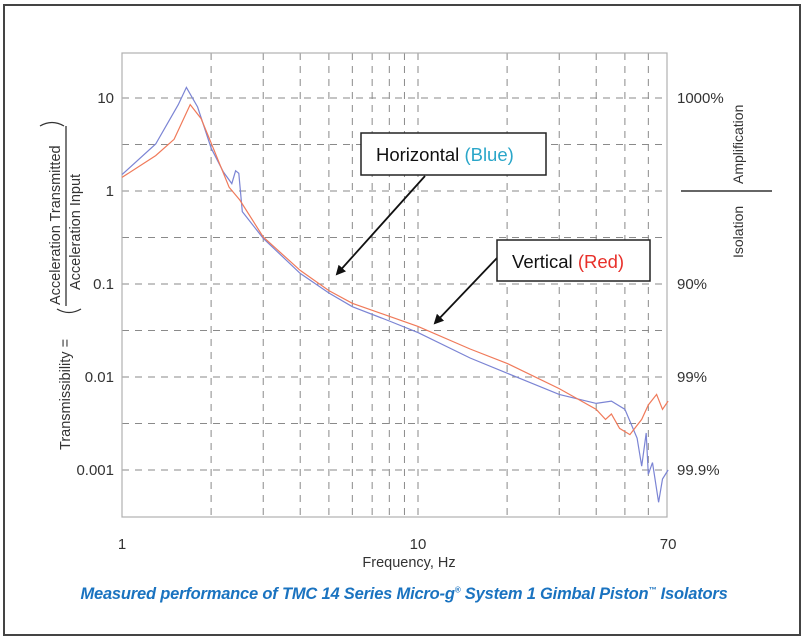  What do you see at coordinates (103, 284) in the screenshot?
I see `y-tick-label: 0.1` at bounding box center [103, 284].